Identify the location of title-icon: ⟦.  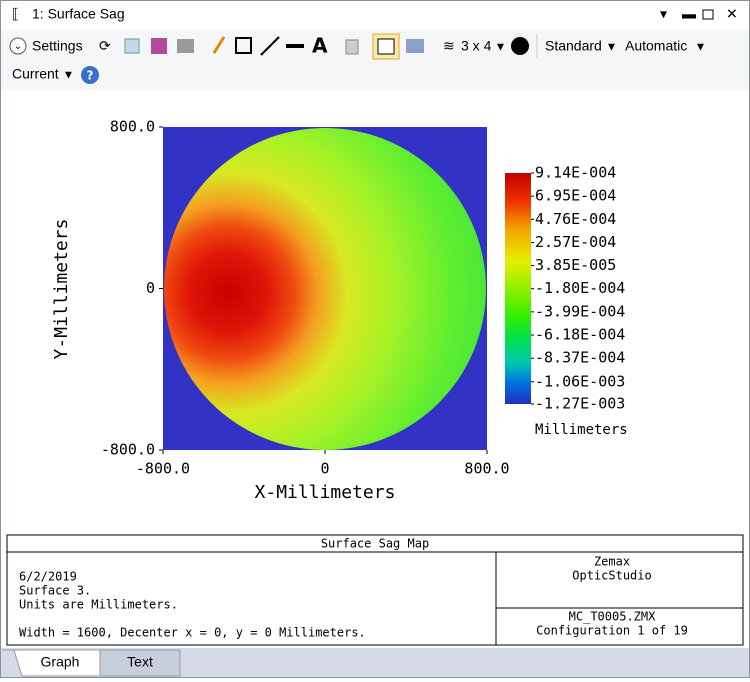
(15, 14).